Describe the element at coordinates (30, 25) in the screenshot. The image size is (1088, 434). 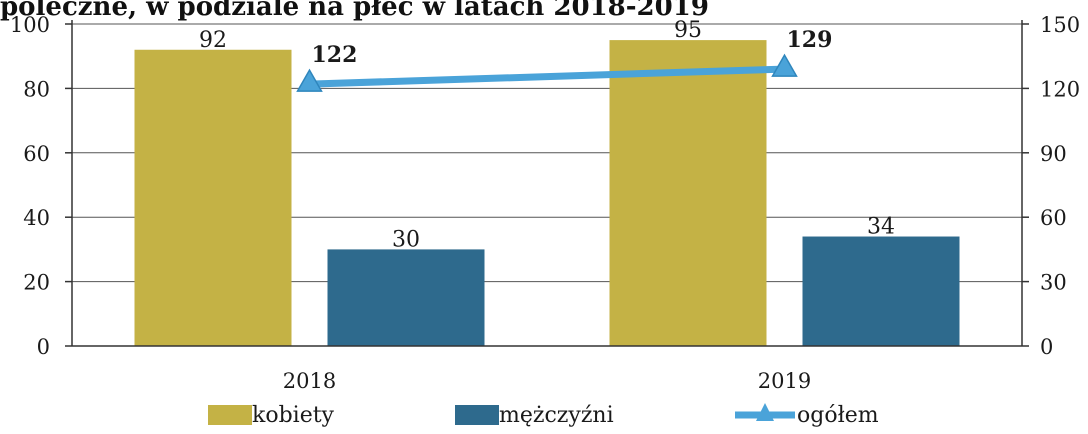
I see `left-tick-label: 100` at that location.